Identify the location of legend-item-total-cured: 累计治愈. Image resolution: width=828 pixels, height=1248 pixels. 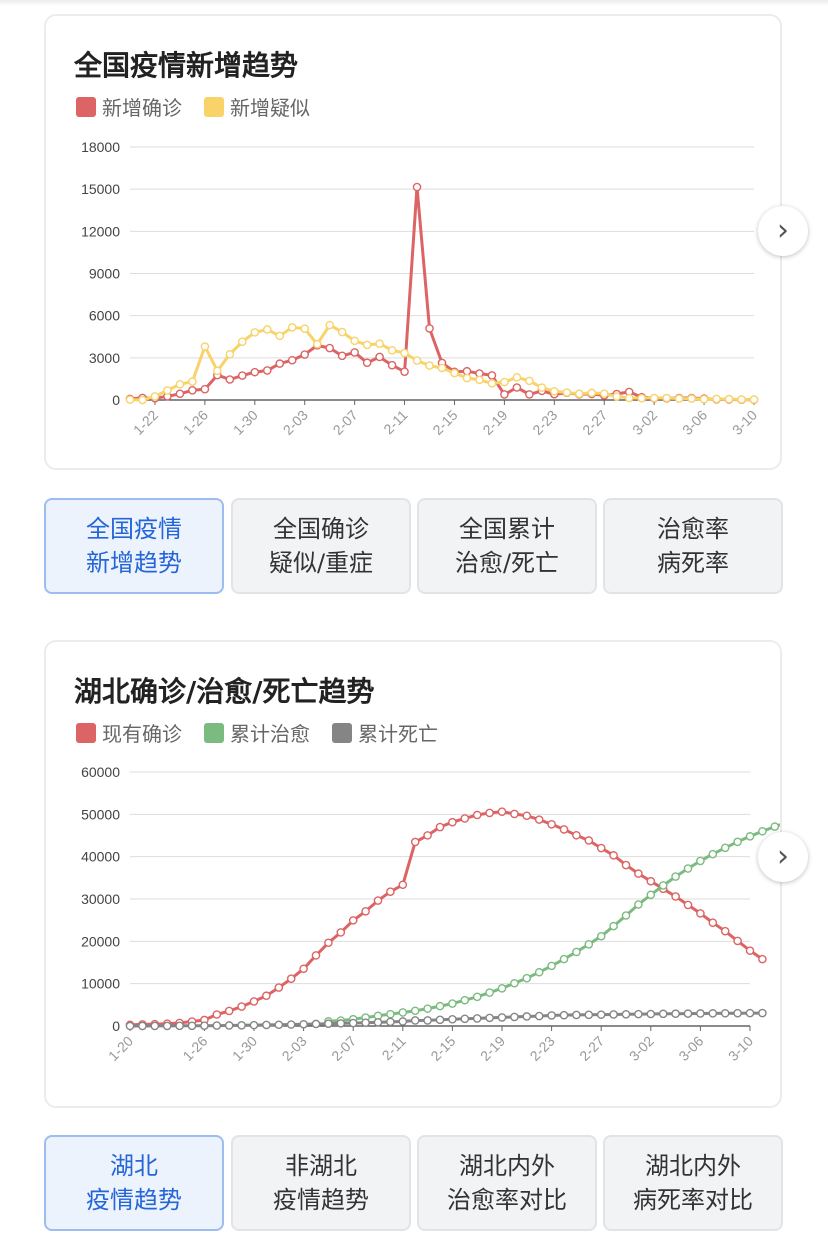
(257, 732).